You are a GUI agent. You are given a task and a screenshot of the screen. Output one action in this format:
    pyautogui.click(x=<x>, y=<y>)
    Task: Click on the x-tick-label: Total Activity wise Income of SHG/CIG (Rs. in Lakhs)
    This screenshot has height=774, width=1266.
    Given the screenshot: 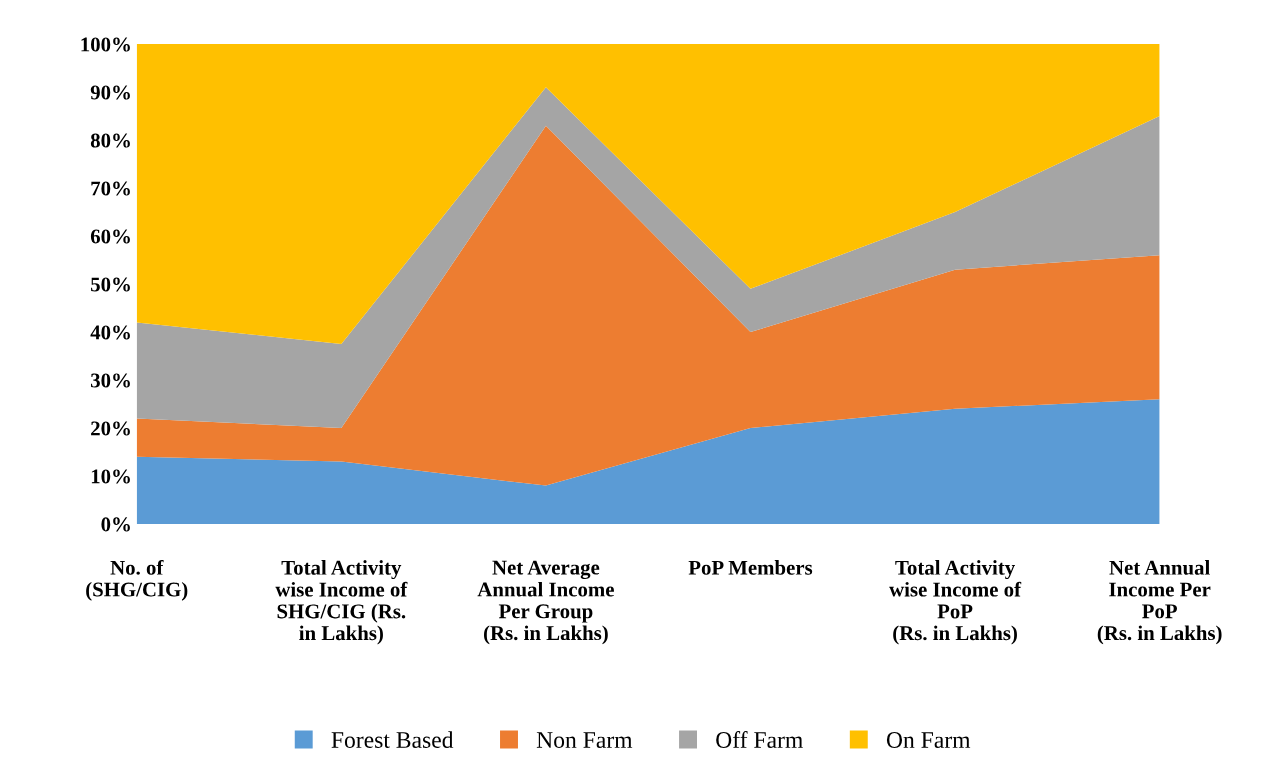 What is the action you would take?
    pyautogui.click(x=341, y=602)
    